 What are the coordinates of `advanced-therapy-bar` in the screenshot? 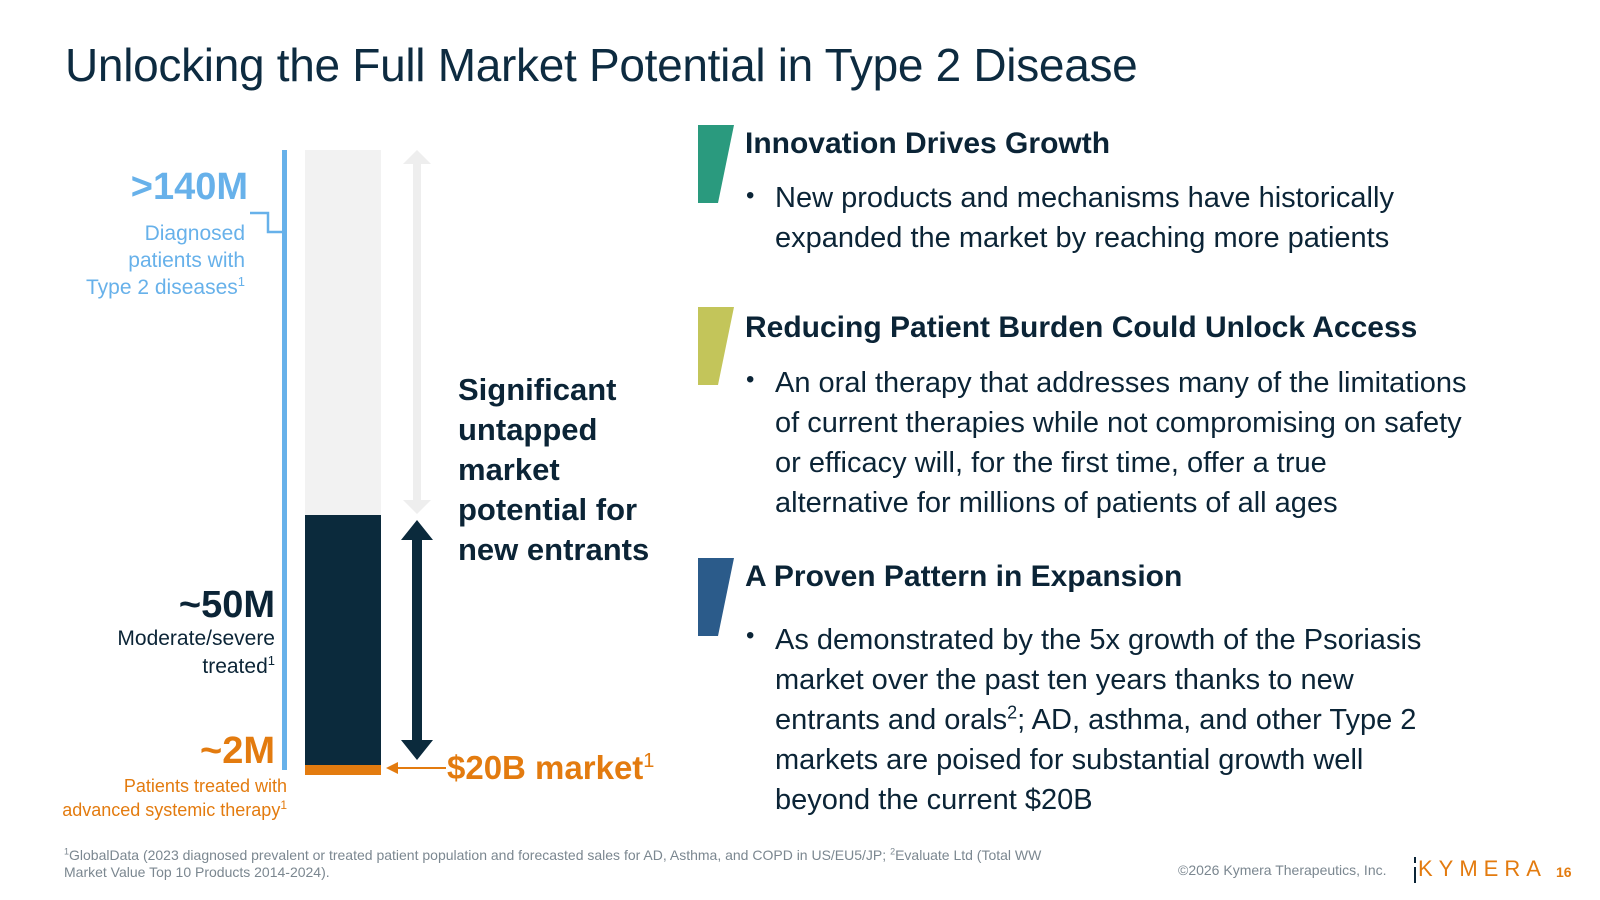 It's located at (343, 770).